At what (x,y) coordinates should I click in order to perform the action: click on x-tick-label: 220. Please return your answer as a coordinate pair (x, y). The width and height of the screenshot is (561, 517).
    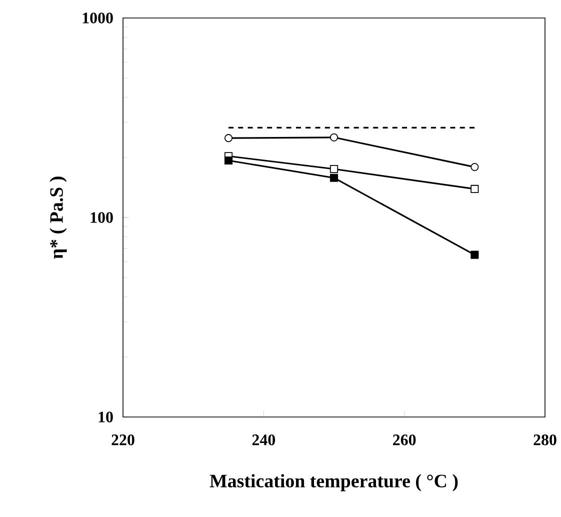
    Looking at the image, I should click on (123, 440).